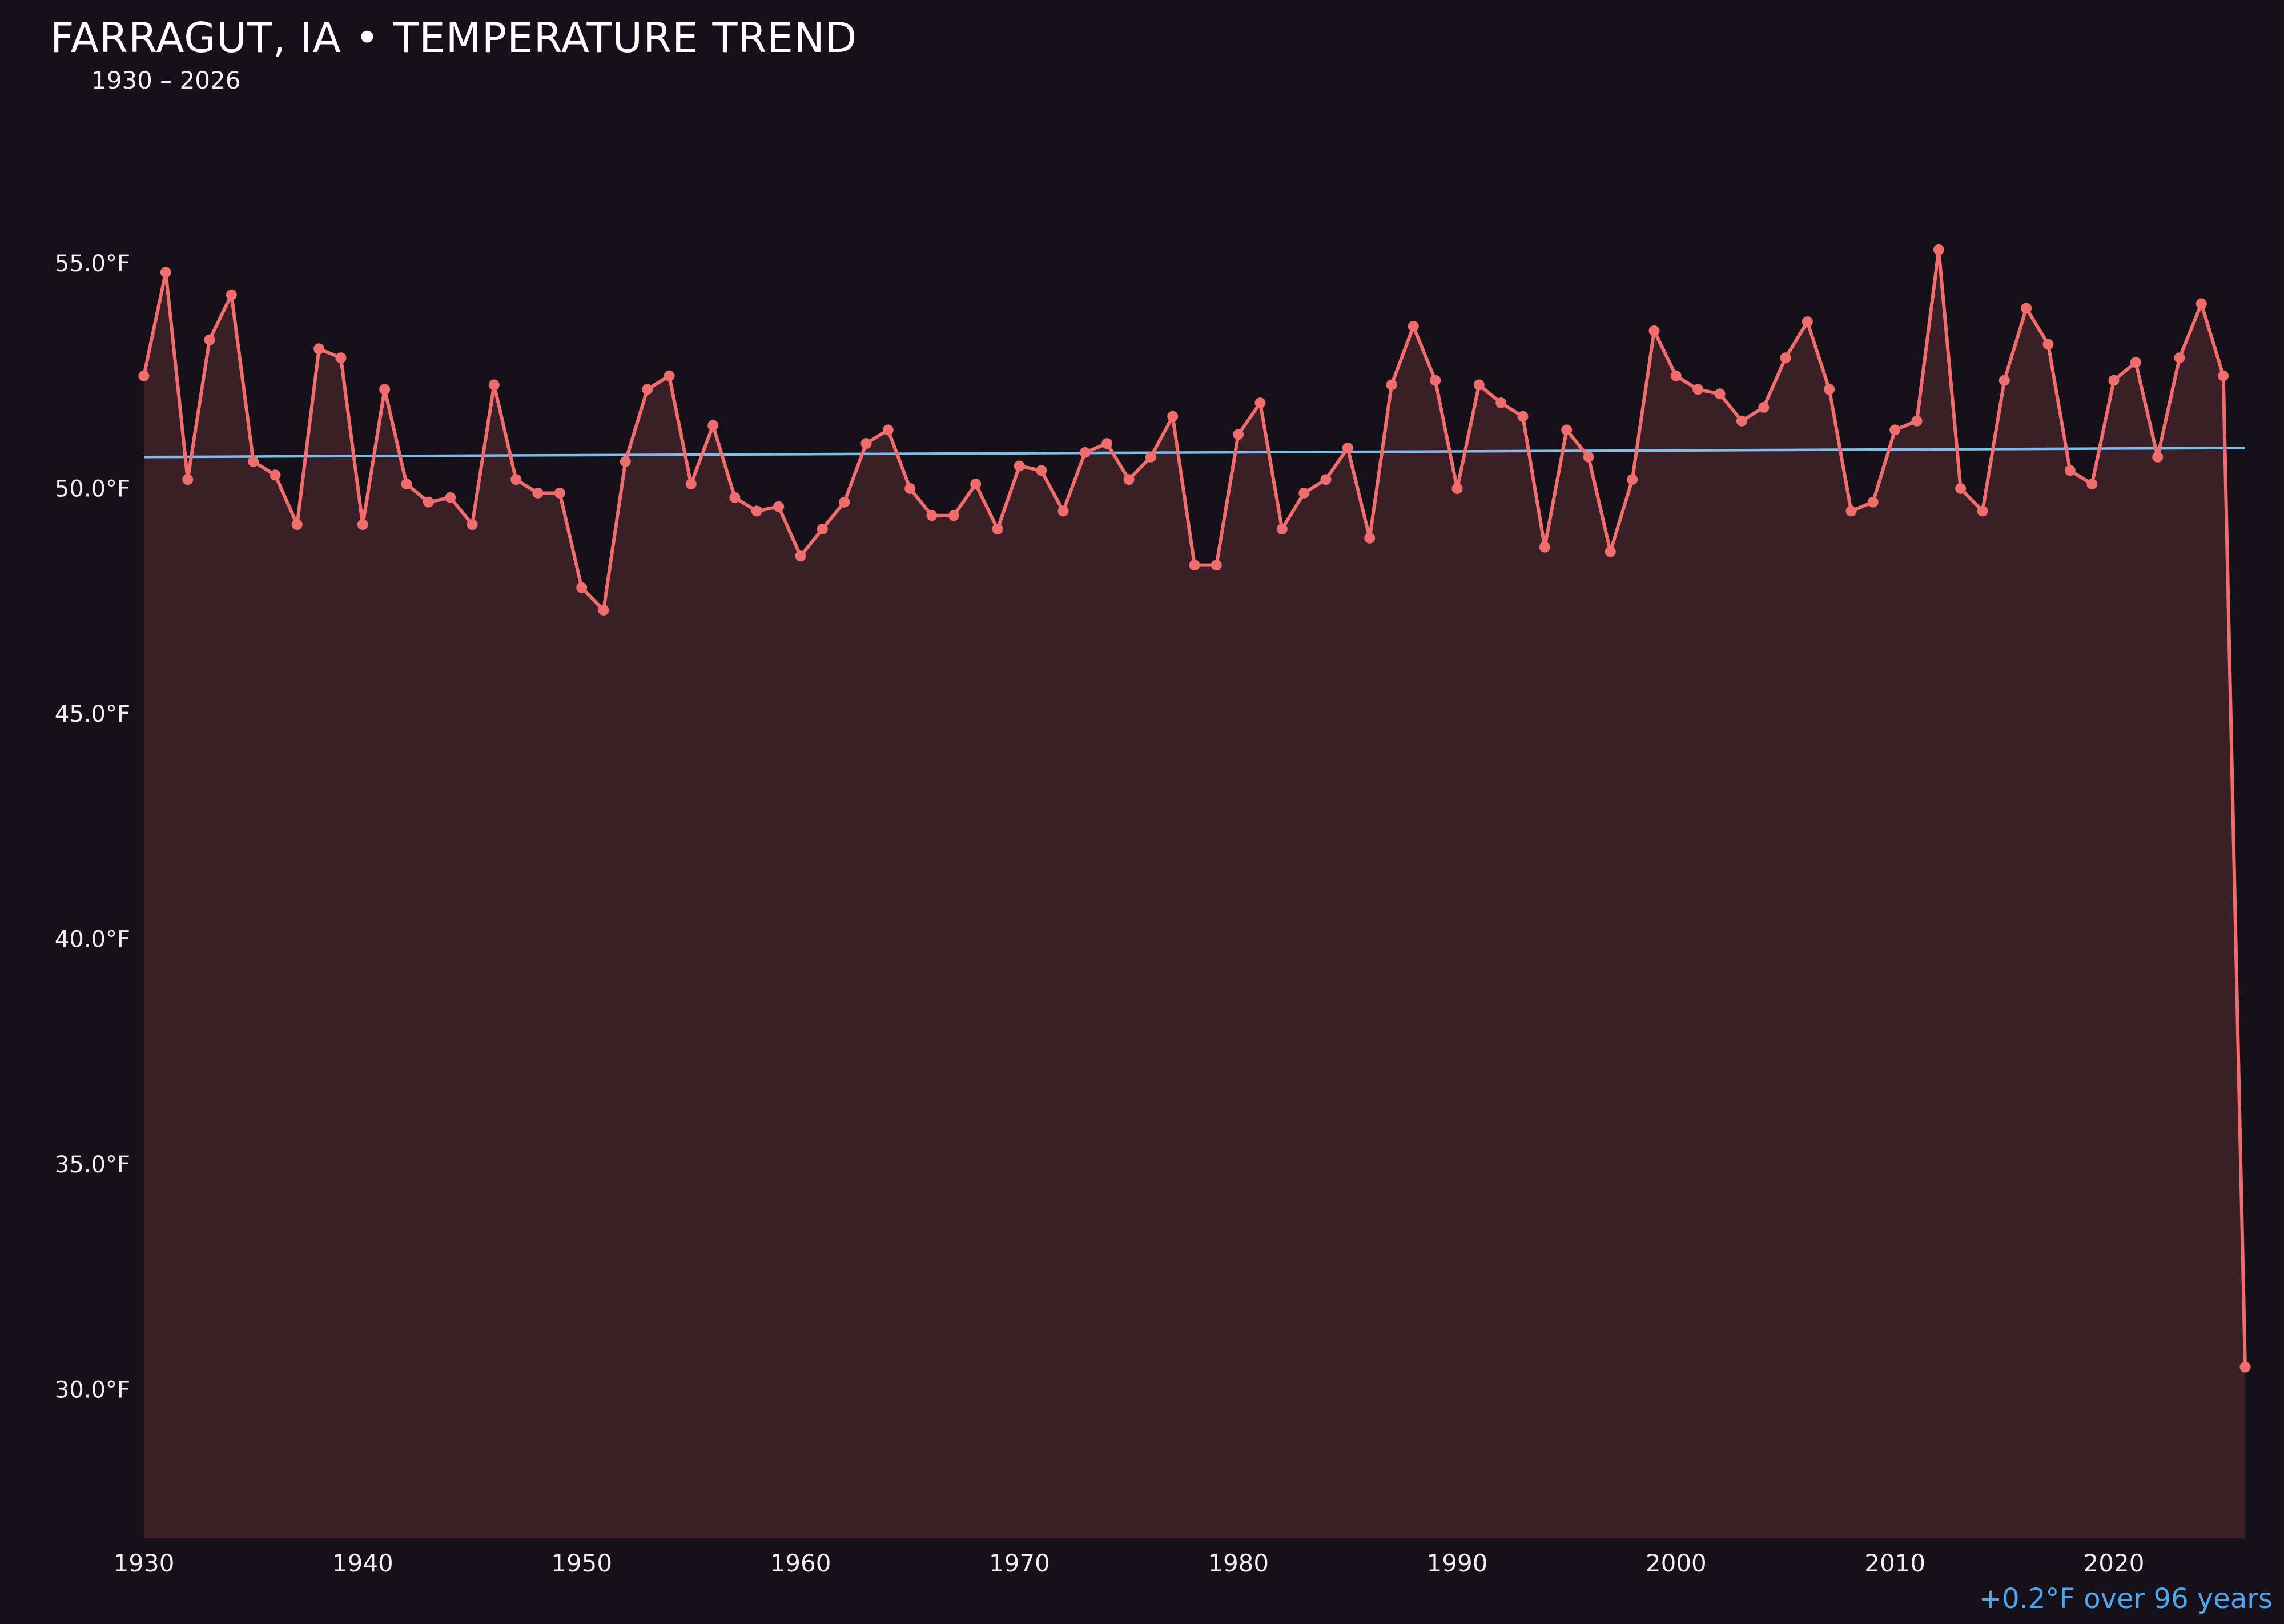  What do you see at coordinates (1894, 1563) in the screenshot?
I see `x-axis-tick-label: 2010` at bounding box center [1894, 1563].